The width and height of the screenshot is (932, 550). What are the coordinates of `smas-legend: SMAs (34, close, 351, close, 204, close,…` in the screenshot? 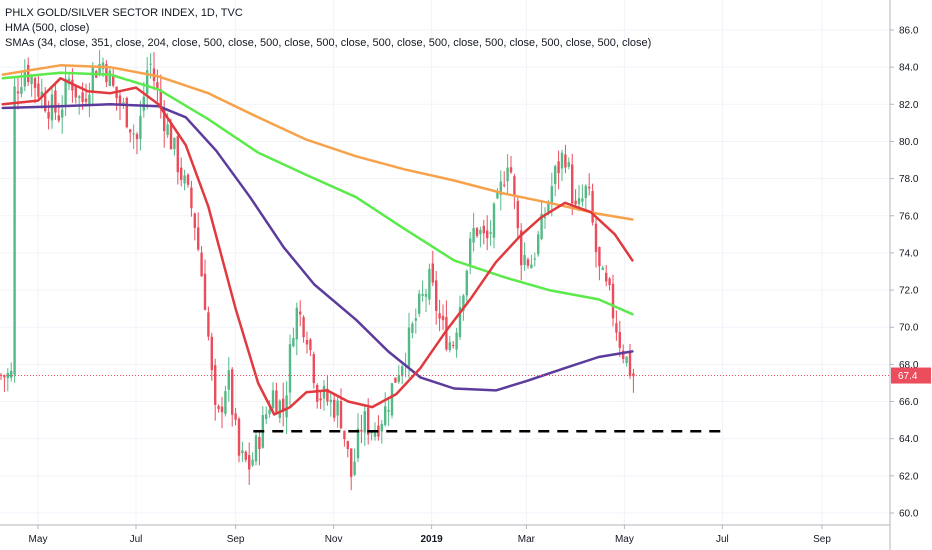 It's located at (328, 43).